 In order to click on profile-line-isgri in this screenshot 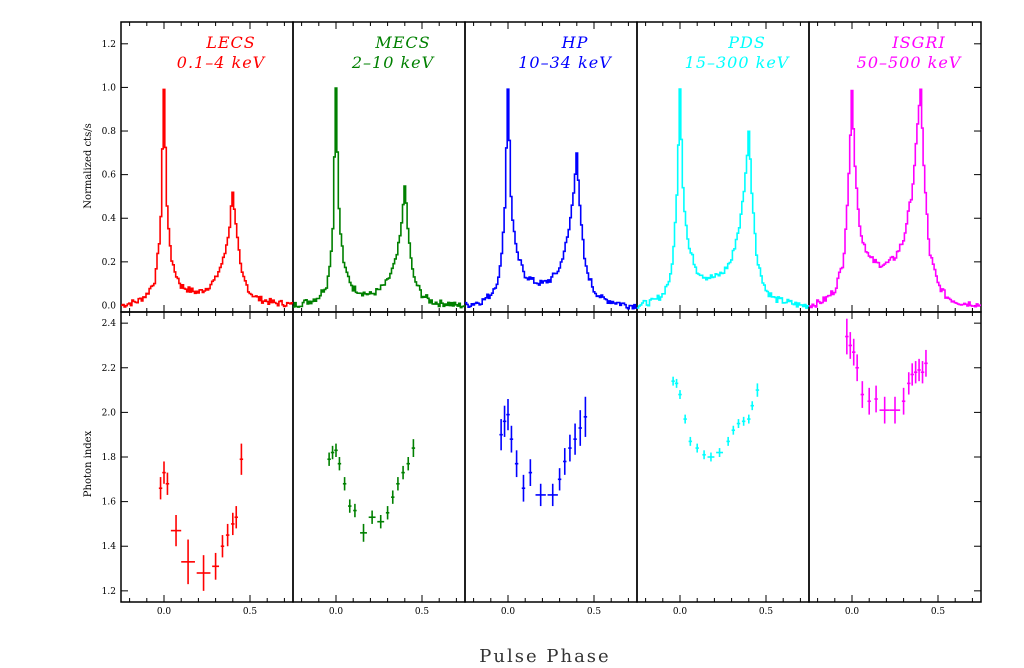, I will do `click(895, 198)`.